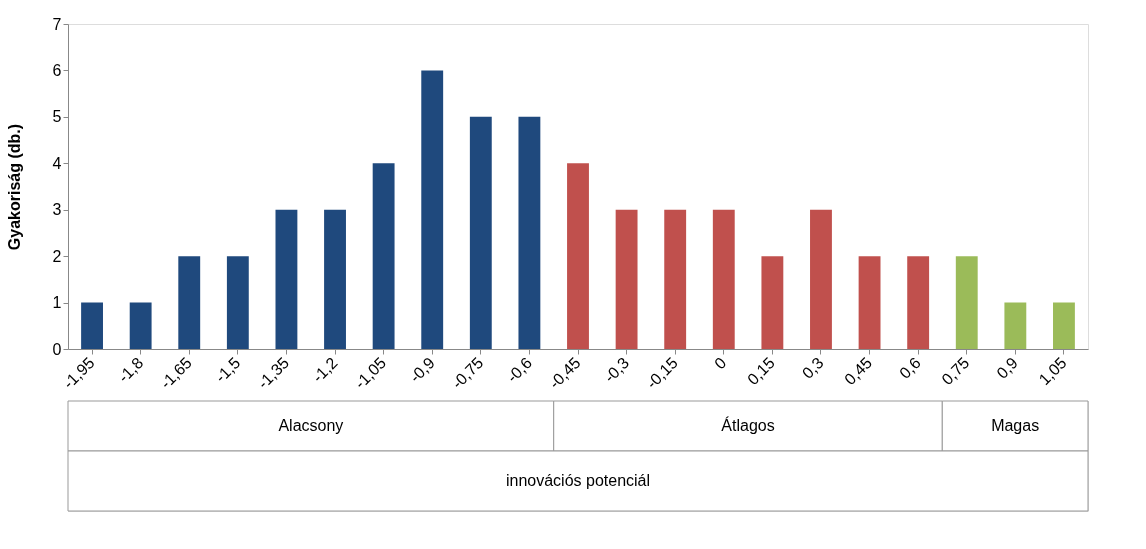  Describe the element at coordinates (57, 24) in the screenshot. I see `y-tick-label: 7` at that location.